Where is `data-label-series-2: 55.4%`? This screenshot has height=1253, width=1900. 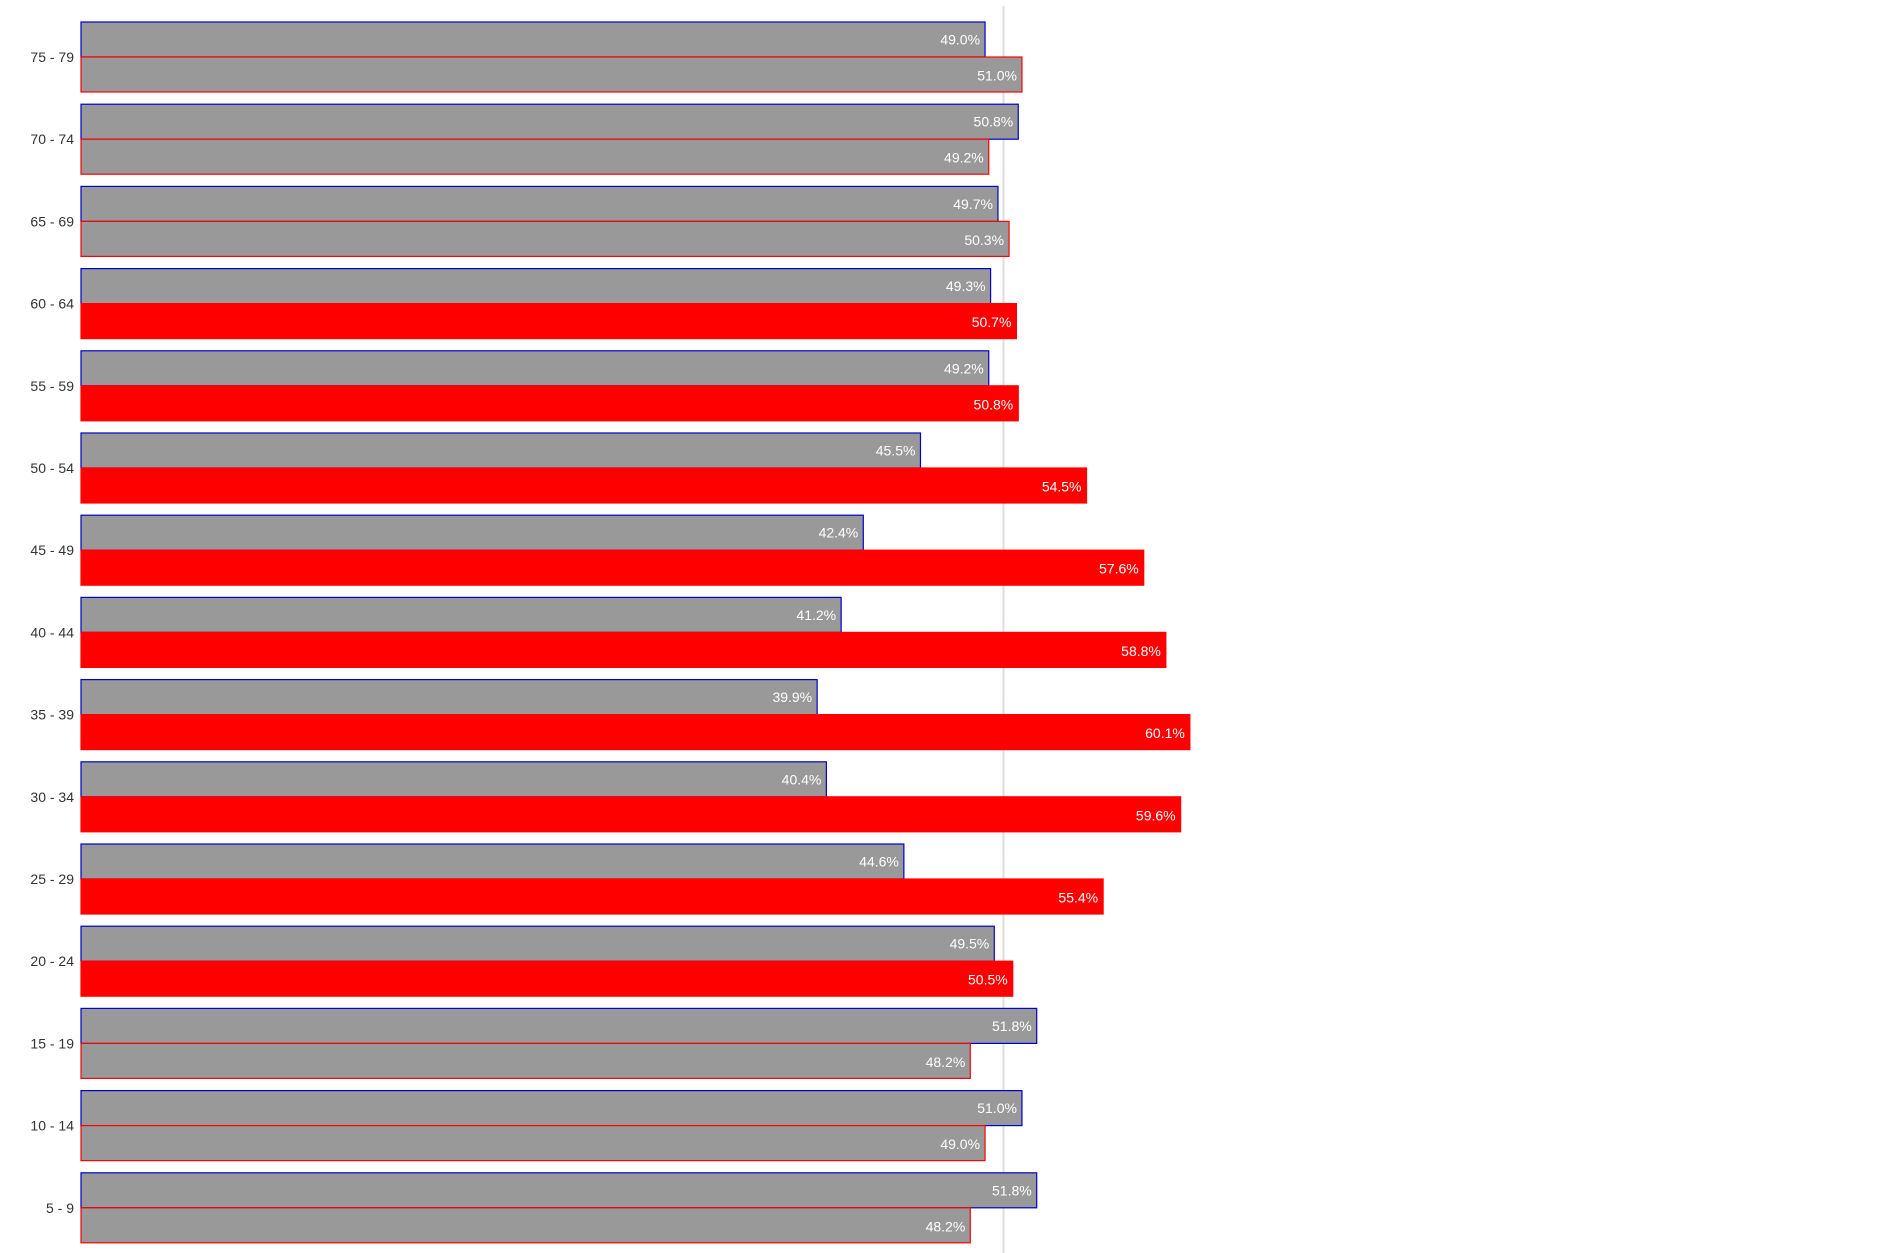
data-label-series-2: 55.4% is located at coordinates (1078, 898).